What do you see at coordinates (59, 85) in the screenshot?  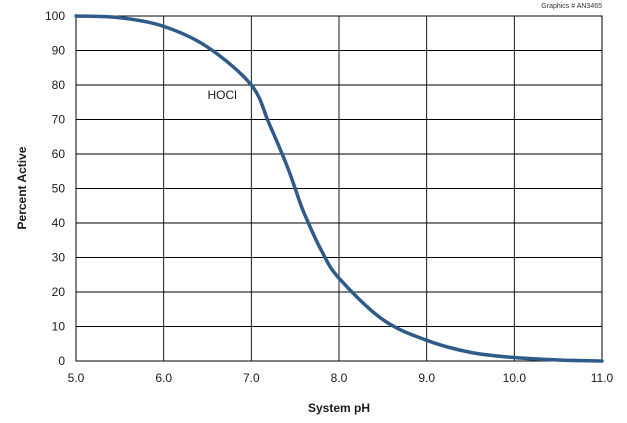 I see `y-tick-label: 80` at bounding box center [59, 85].